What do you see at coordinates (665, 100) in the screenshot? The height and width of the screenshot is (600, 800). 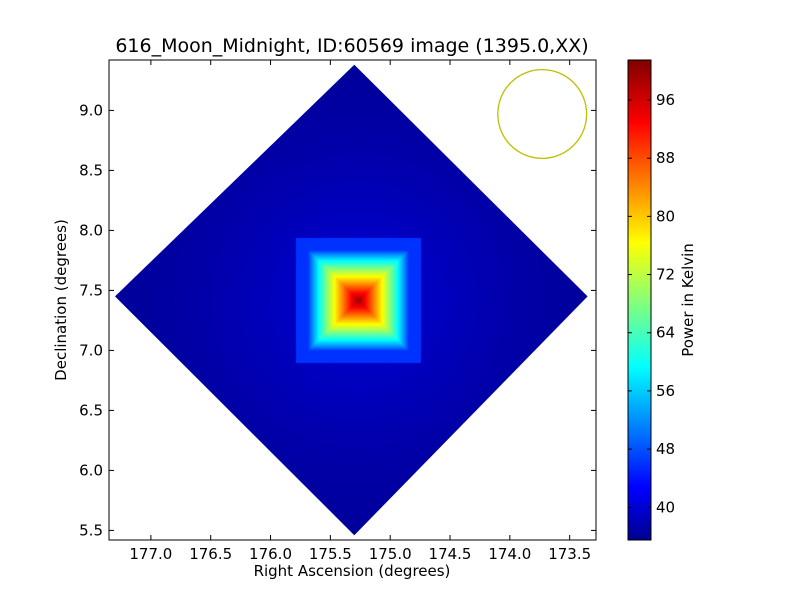 I see `colorbar-tick-label: 96` at bounding box center [665, 100].